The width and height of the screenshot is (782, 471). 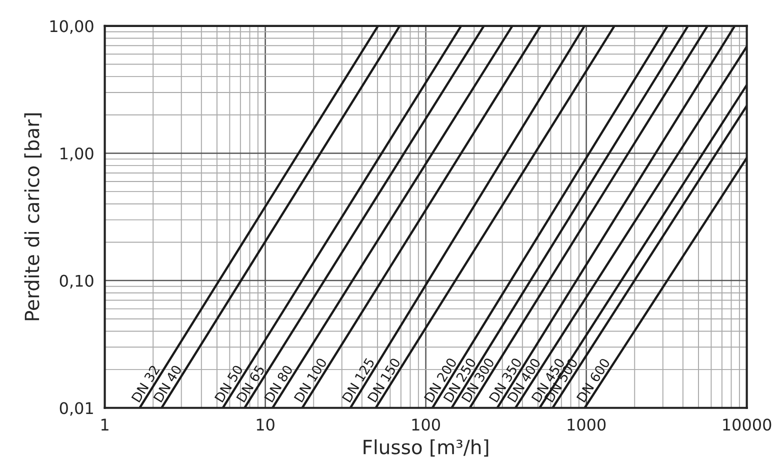 What do you see at coordinates (426, 448) in the screenshot?
I see `x-axis-title: Flusso [m³/h]` at bounding box center [426, 448].